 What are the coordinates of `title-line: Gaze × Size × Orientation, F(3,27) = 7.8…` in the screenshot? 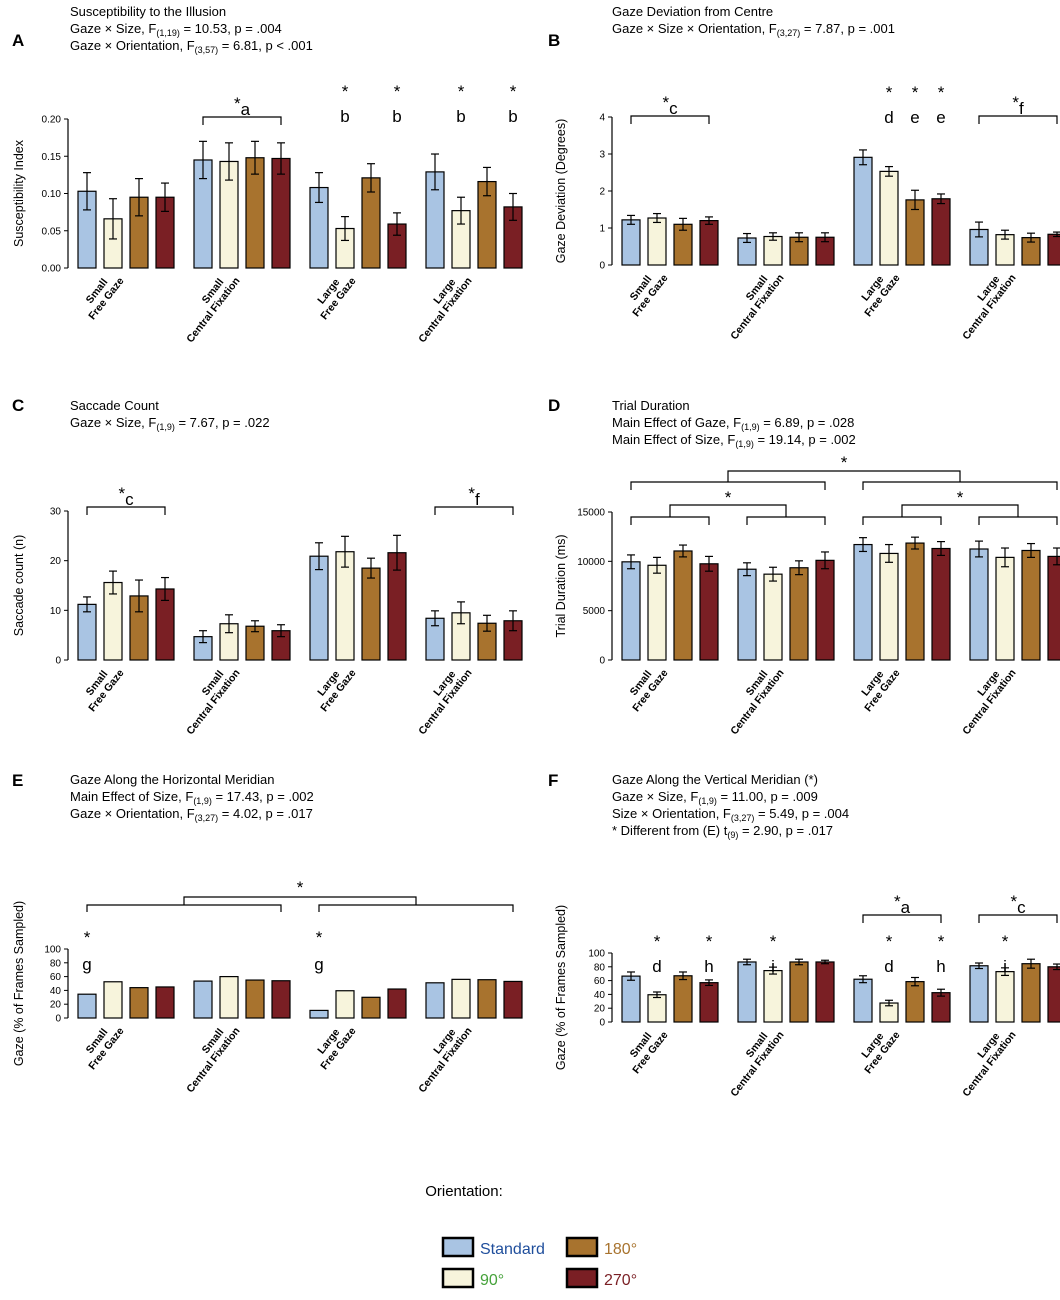 It's located at (753, 29).